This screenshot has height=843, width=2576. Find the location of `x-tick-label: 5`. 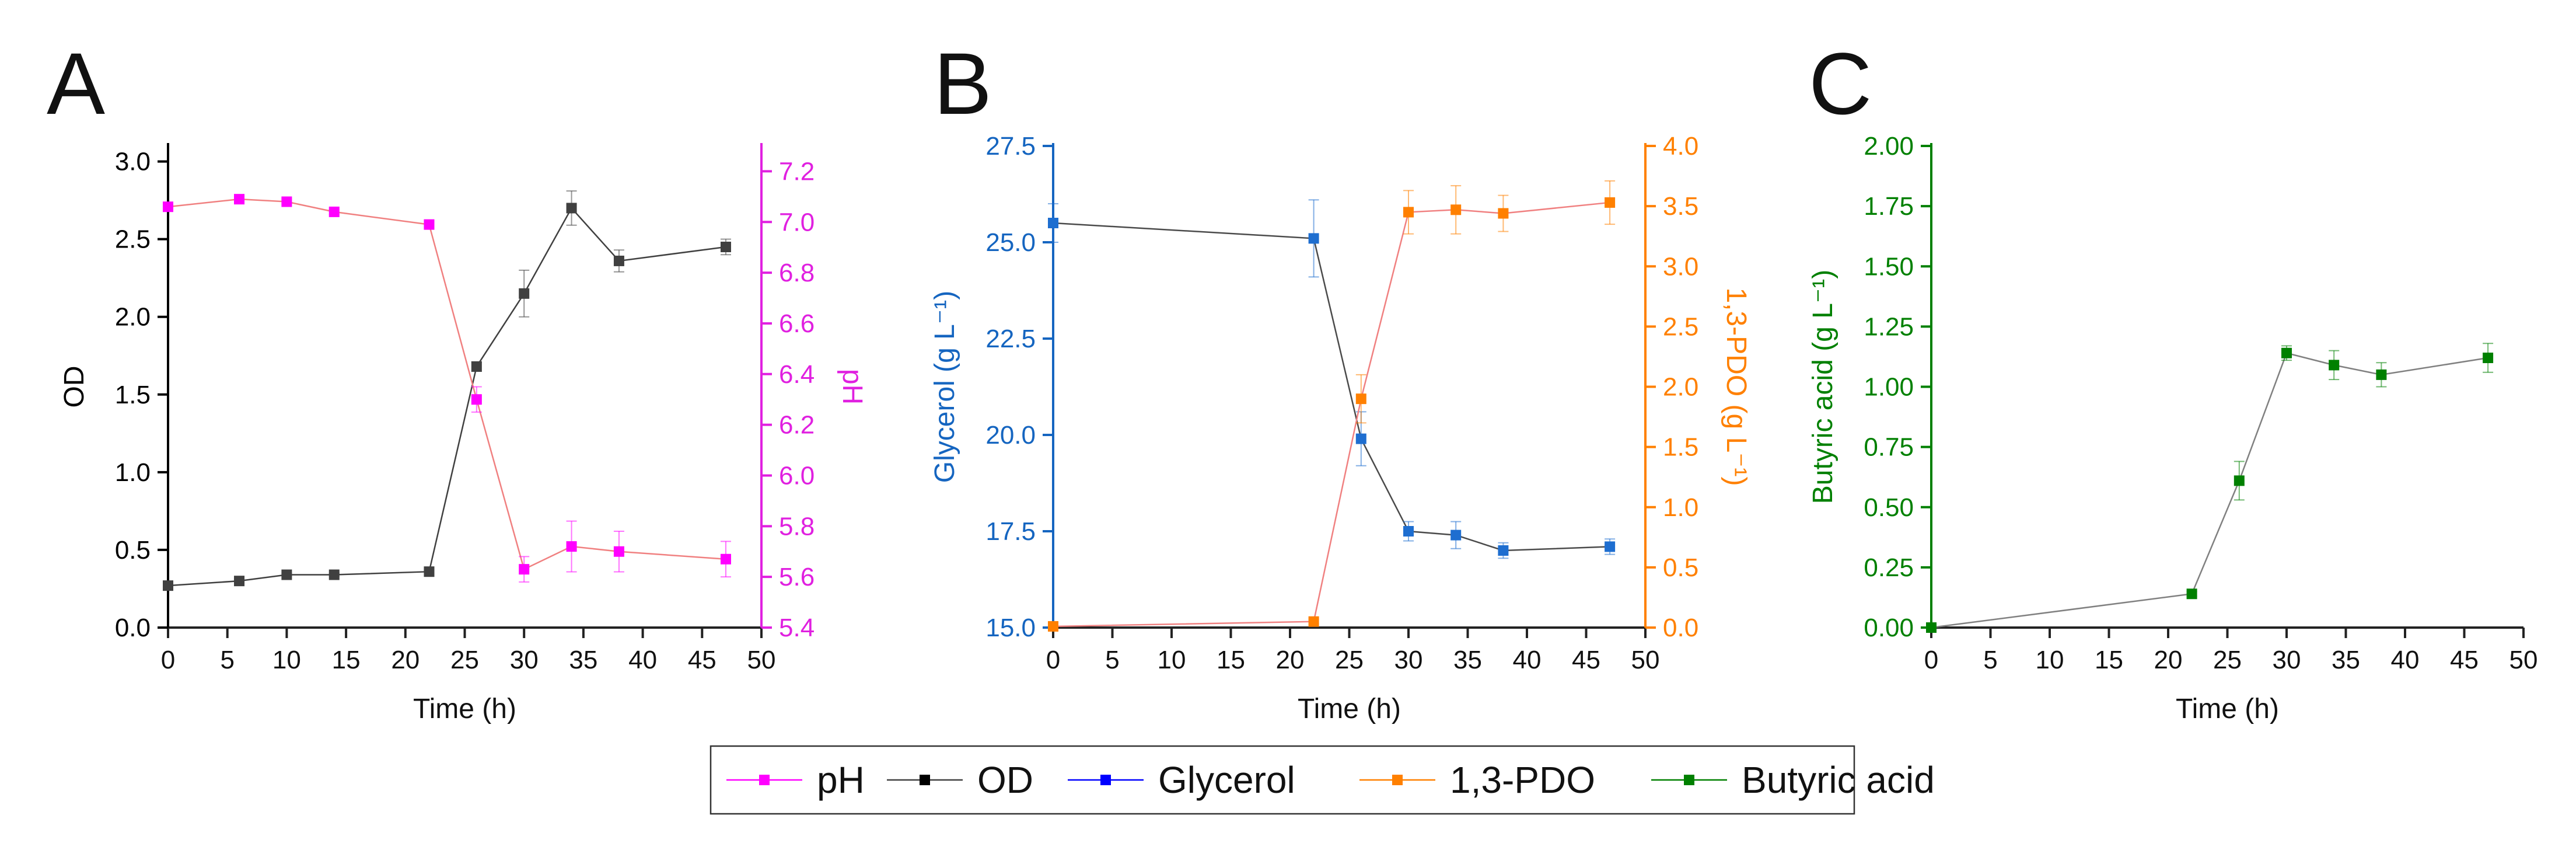

x-tick-label: 5 is located at coordinates (1112, 660).